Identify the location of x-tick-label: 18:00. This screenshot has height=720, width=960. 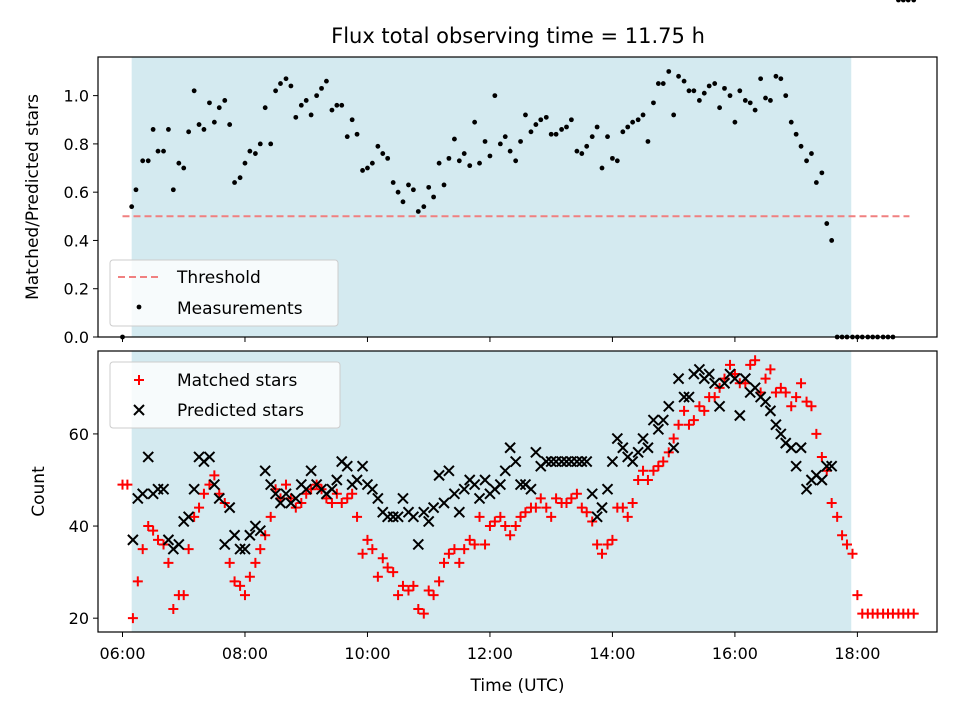
(857, 653).